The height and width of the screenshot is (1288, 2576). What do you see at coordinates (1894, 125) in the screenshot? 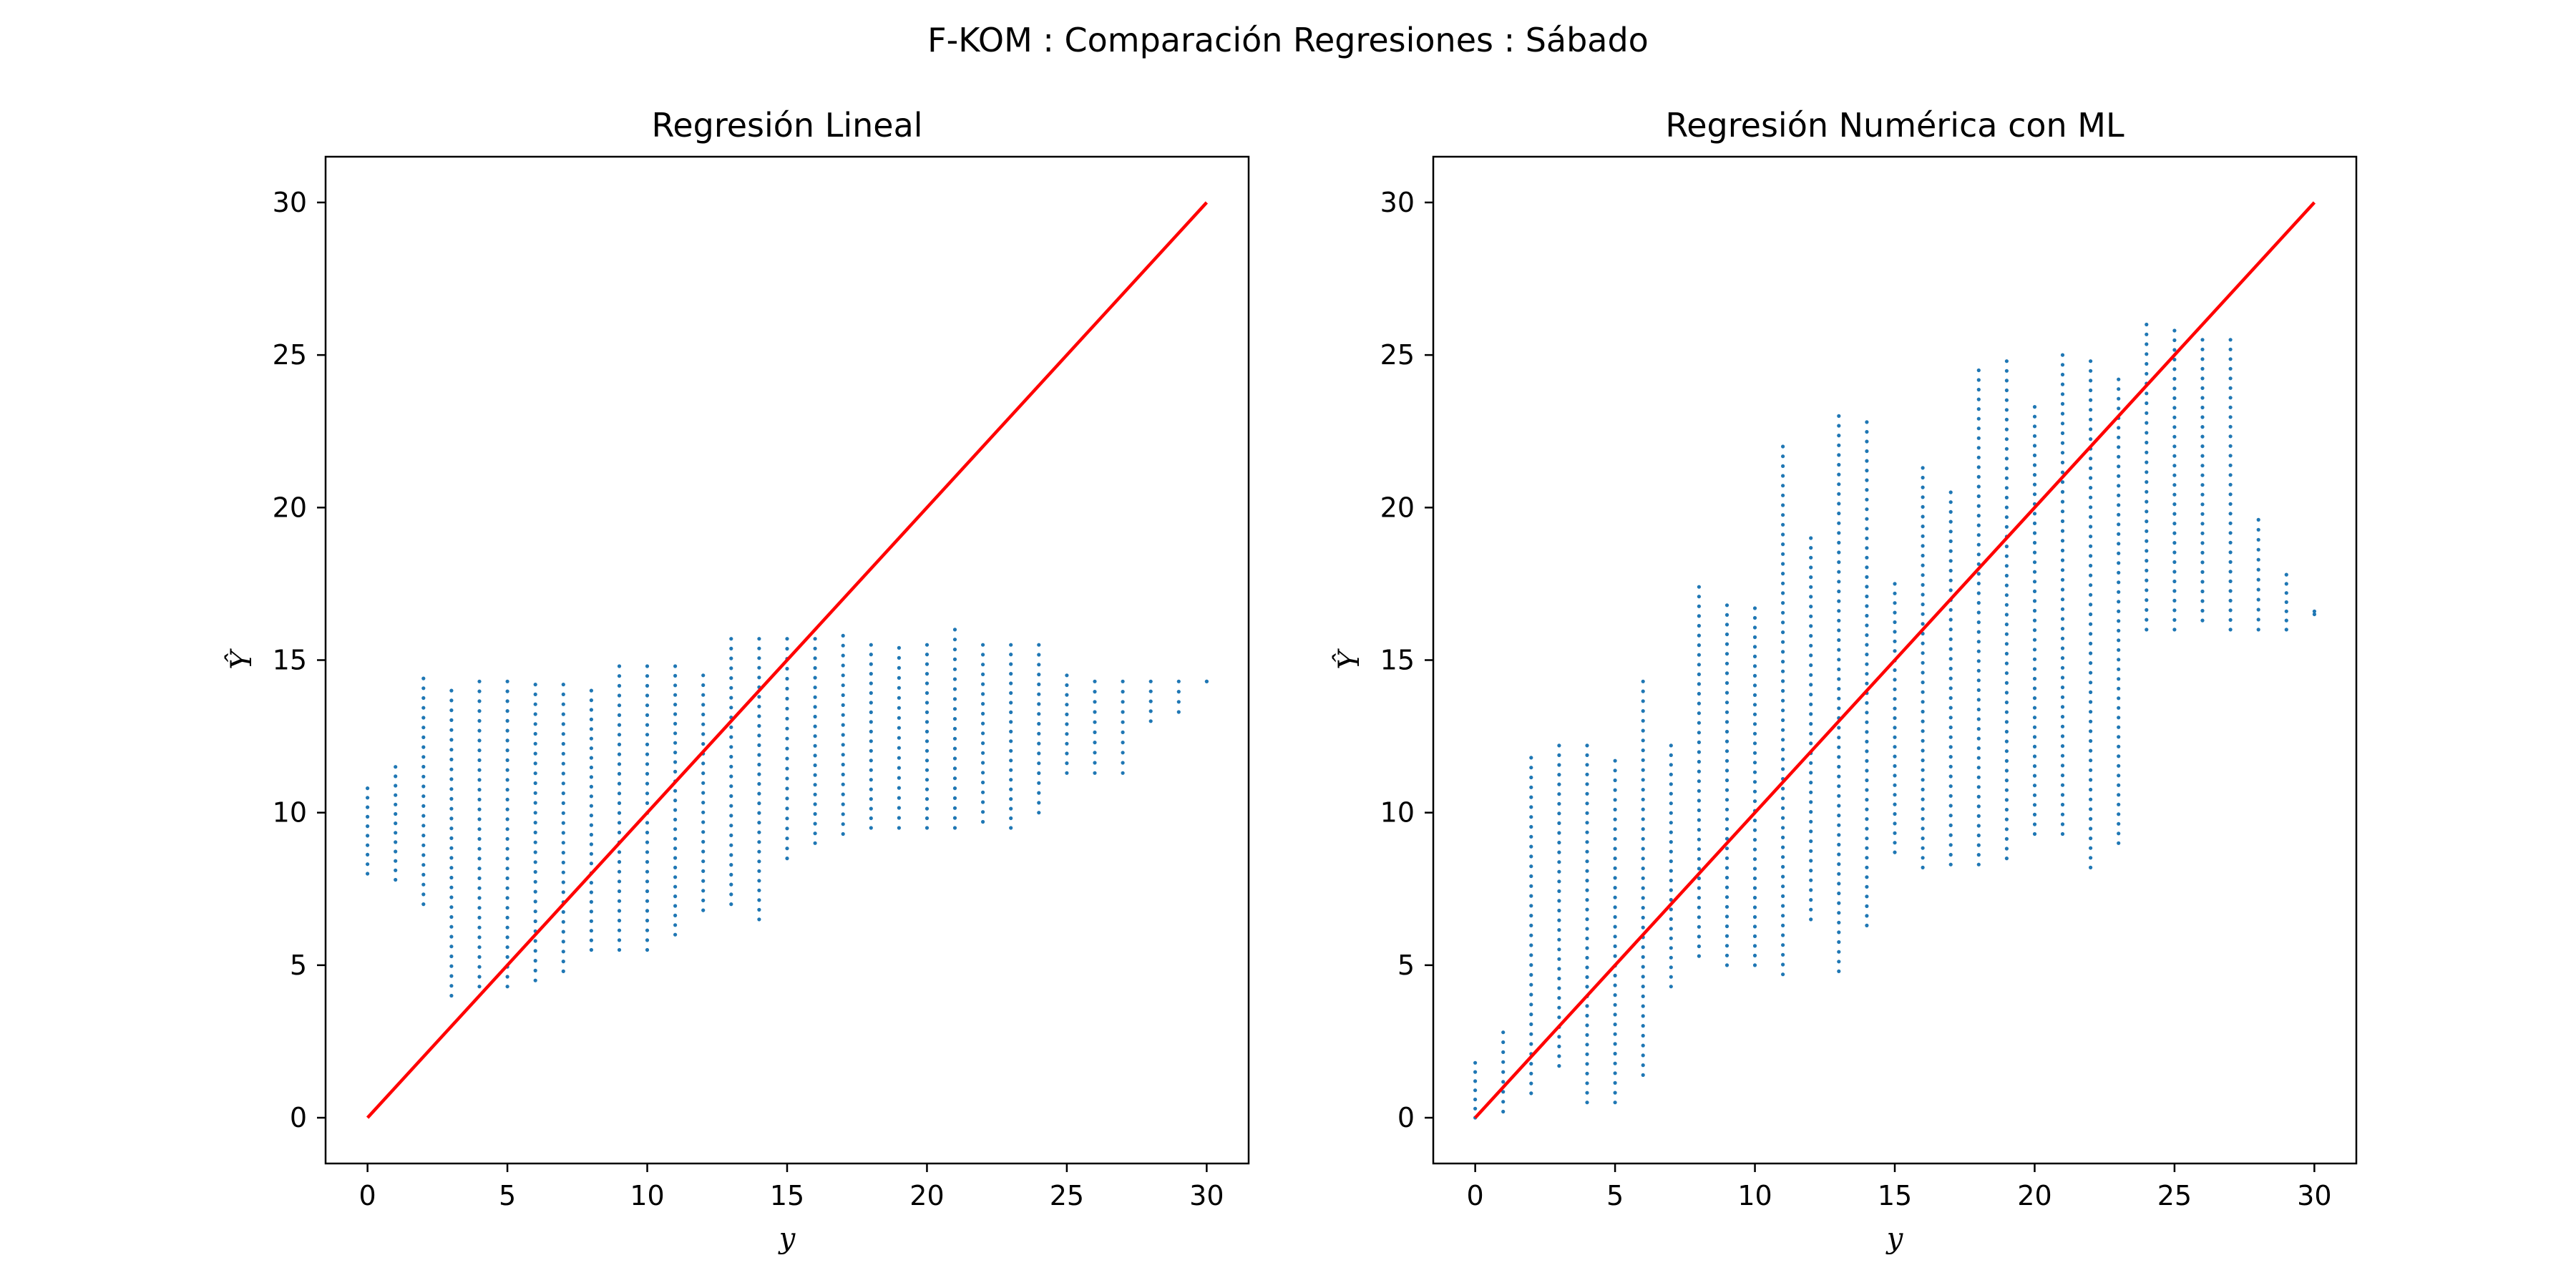
I see `right-subplot-title: Regresión Numérica con ML` at bounding box center [1894, 125].